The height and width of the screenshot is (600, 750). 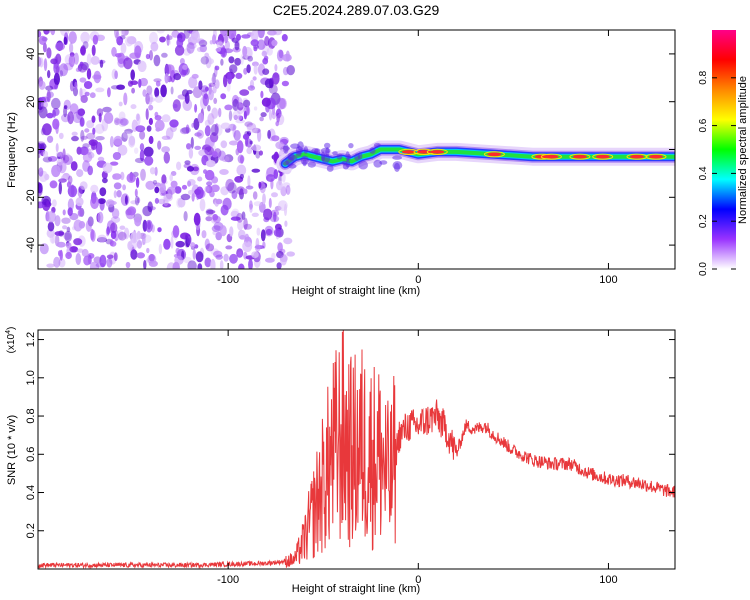 What do you see at coordinates (31, 454) in the screenshot?
I see `snr-y-tick-label: 0.6` at bounding box center [31, 454].